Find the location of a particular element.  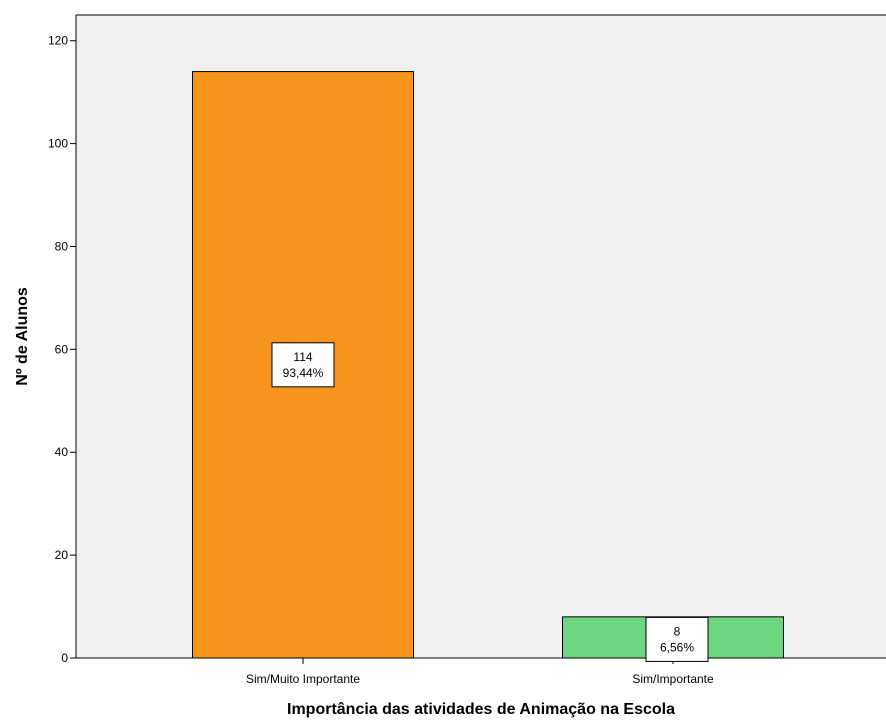

y-tick-label: 80 is located at coordinates (62, 246).